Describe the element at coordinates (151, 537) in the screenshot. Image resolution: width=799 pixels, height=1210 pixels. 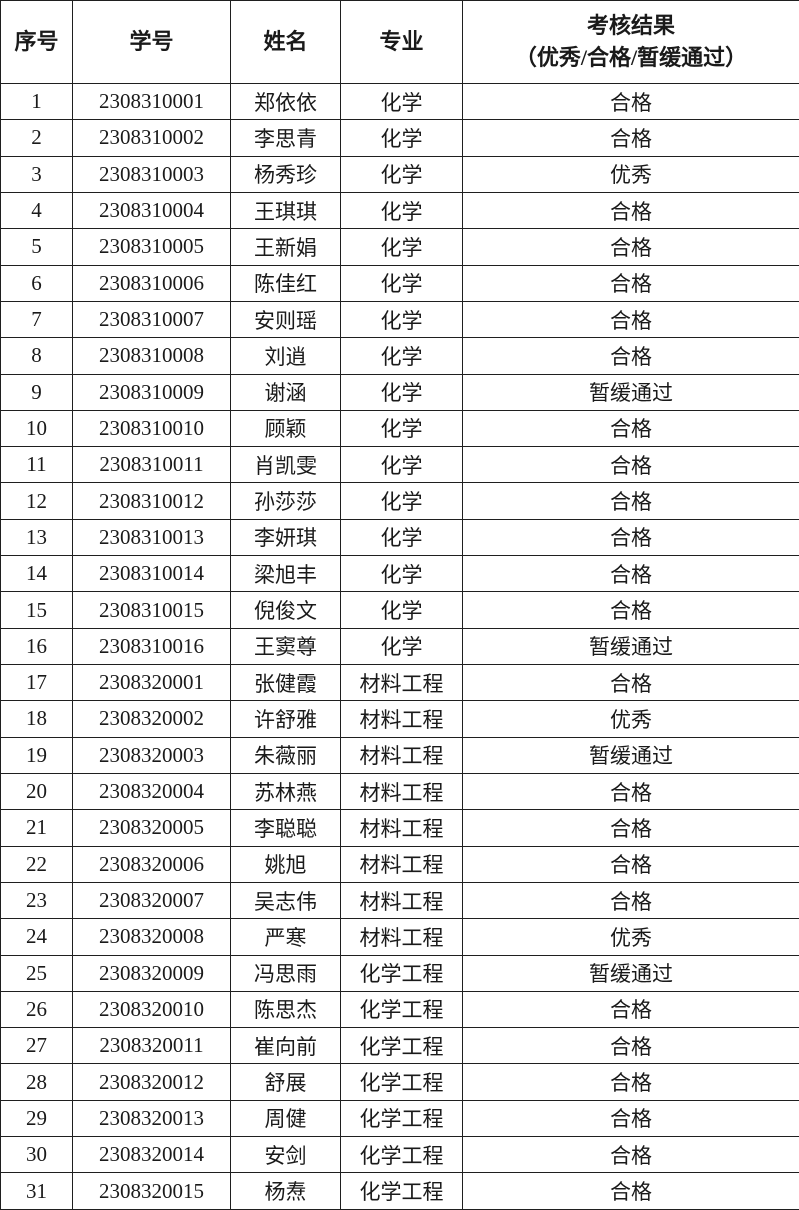
I see `cell-student-id: 2308310013` at that location.